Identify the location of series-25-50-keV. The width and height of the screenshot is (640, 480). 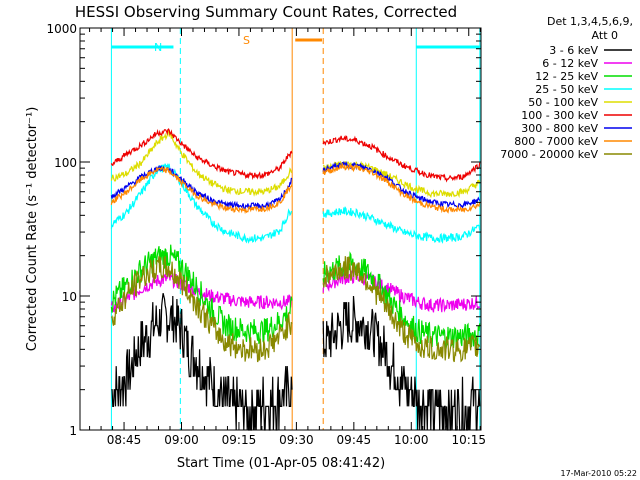
(295, 203).